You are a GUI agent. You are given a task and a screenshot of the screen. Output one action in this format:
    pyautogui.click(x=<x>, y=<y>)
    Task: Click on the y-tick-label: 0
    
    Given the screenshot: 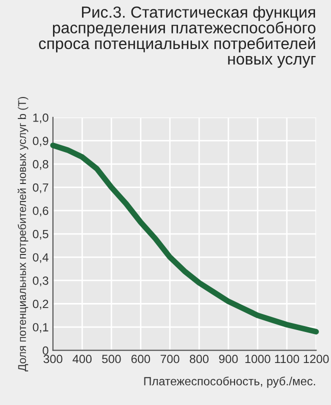 What is the action you would take?
    pyautogui.click(x=45, y=350)
    